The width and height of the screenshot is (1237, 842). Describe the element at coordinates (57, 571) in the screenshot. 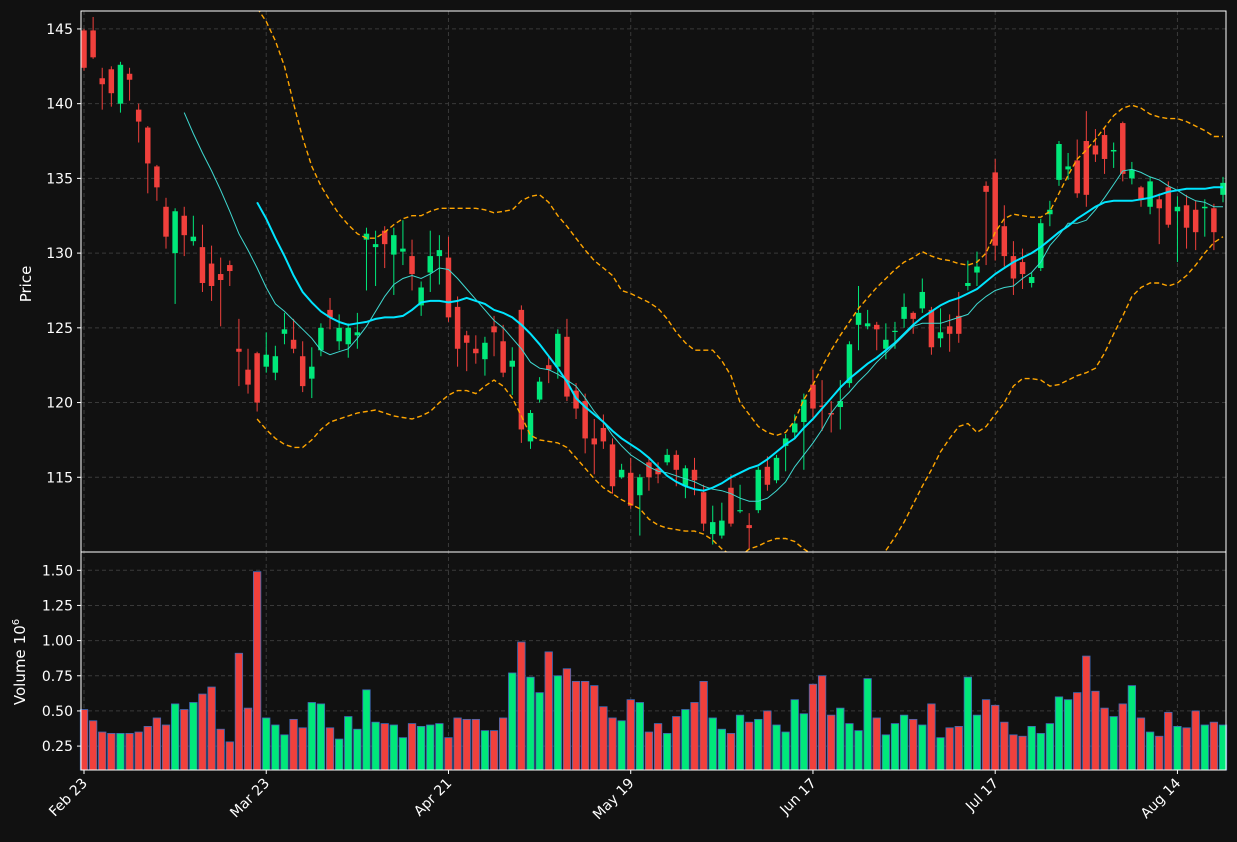

I see `volume-tick-label: 1.50` at that location.